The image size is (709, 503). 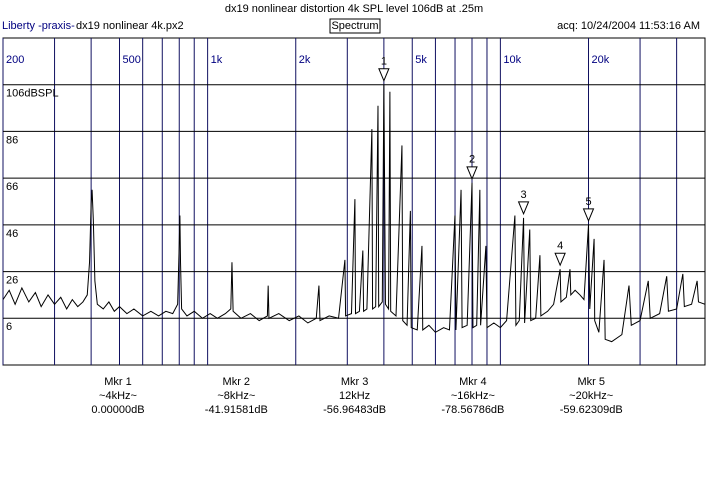 I want to click on mode-label: Spectrum, so click(x=354, y=26).